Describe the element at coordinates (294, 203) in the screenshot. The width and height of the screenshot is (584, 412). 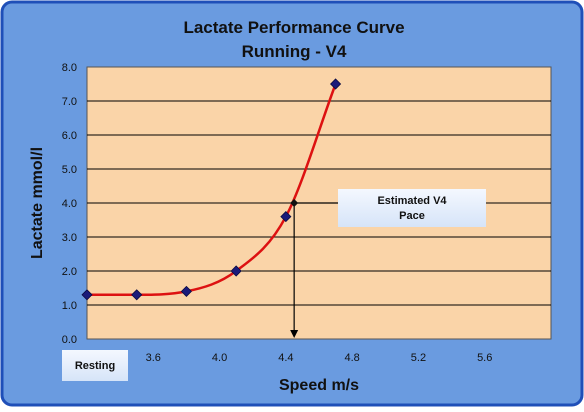
I see `v4-marker` at that location.